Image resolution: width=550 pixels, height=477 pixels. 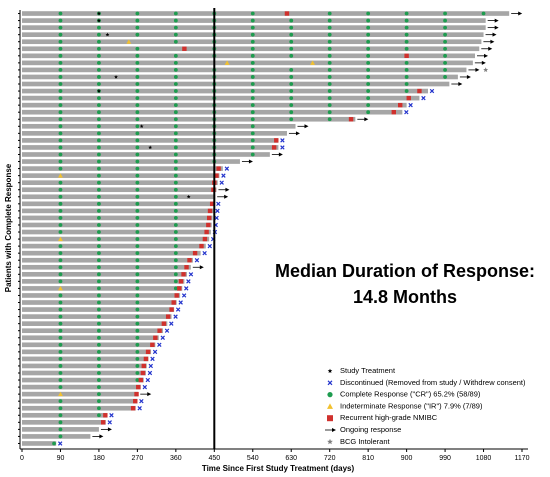 What do you see at coordinates (61, 458) in the screenshot?
I see `x-tick-label: 90` at bounding box center [61, 458].